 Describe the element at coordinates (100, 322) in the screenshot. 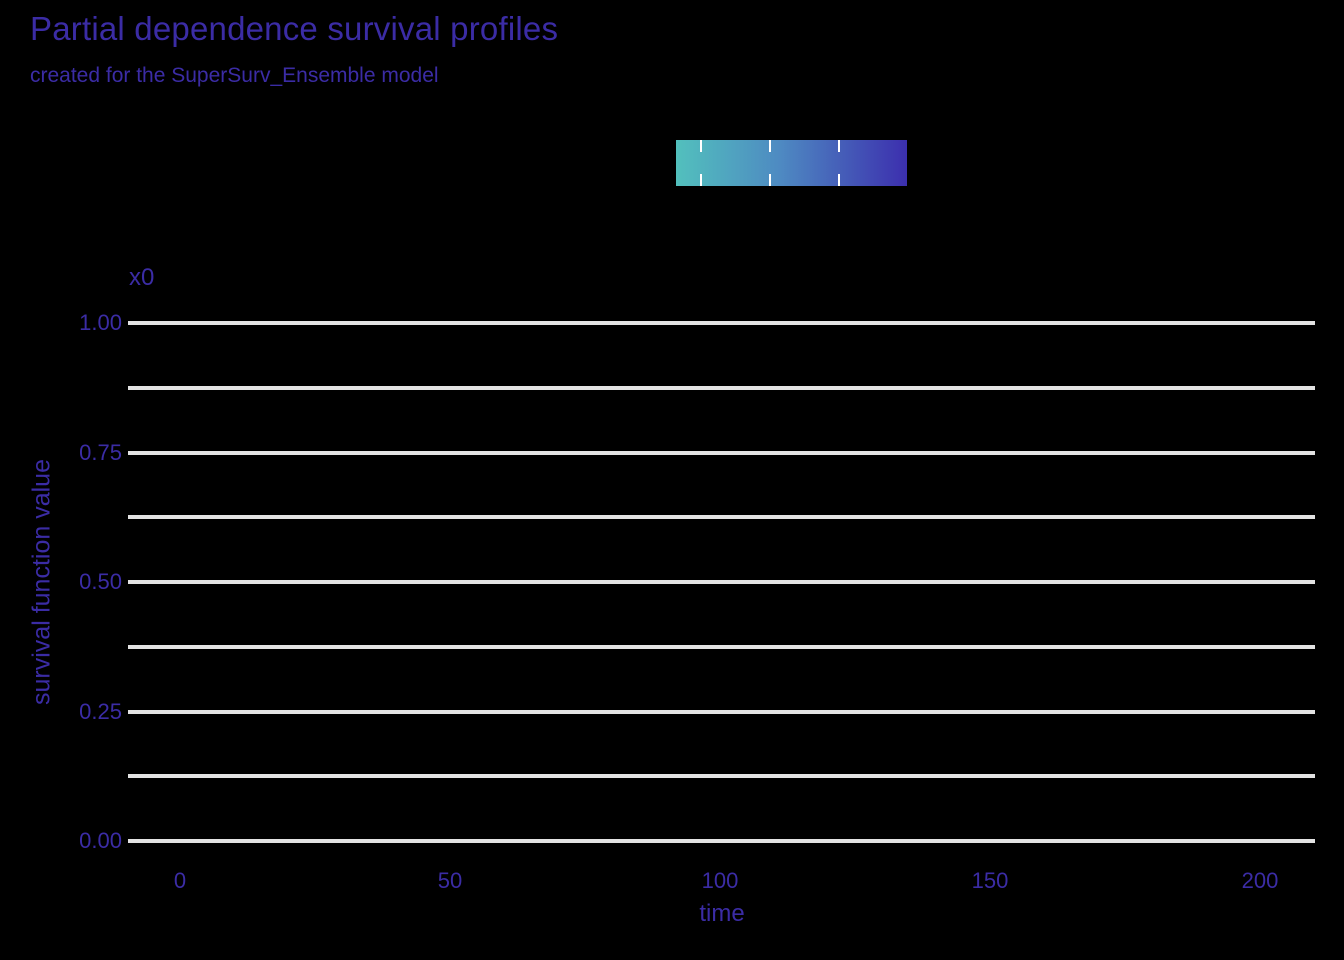

I see `y-tick-label: 1.00` at that location.